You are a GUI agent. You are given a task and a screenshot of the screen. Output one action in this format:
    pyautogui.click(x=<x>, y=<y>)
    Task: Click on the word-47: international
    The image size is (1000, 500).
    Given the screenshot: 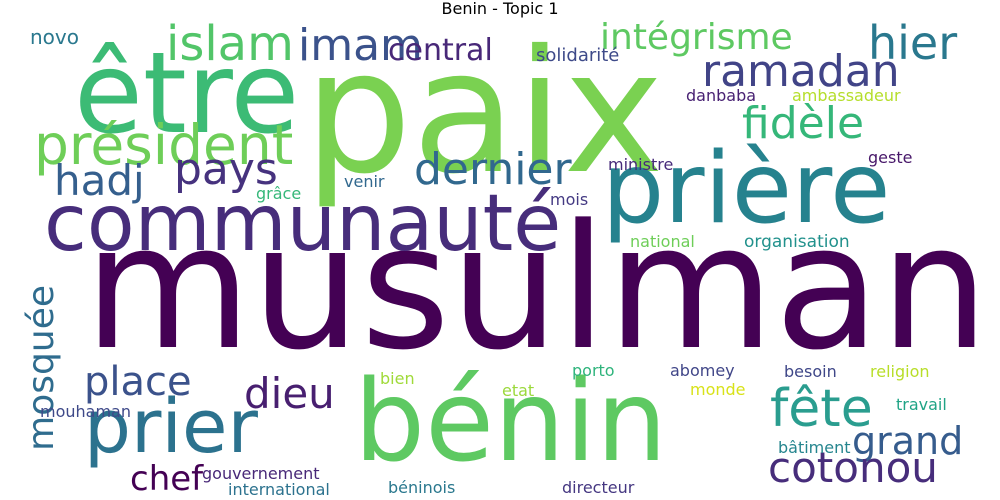 What is the action you would take?
    pyautogui.click(x=279, y=489)
    